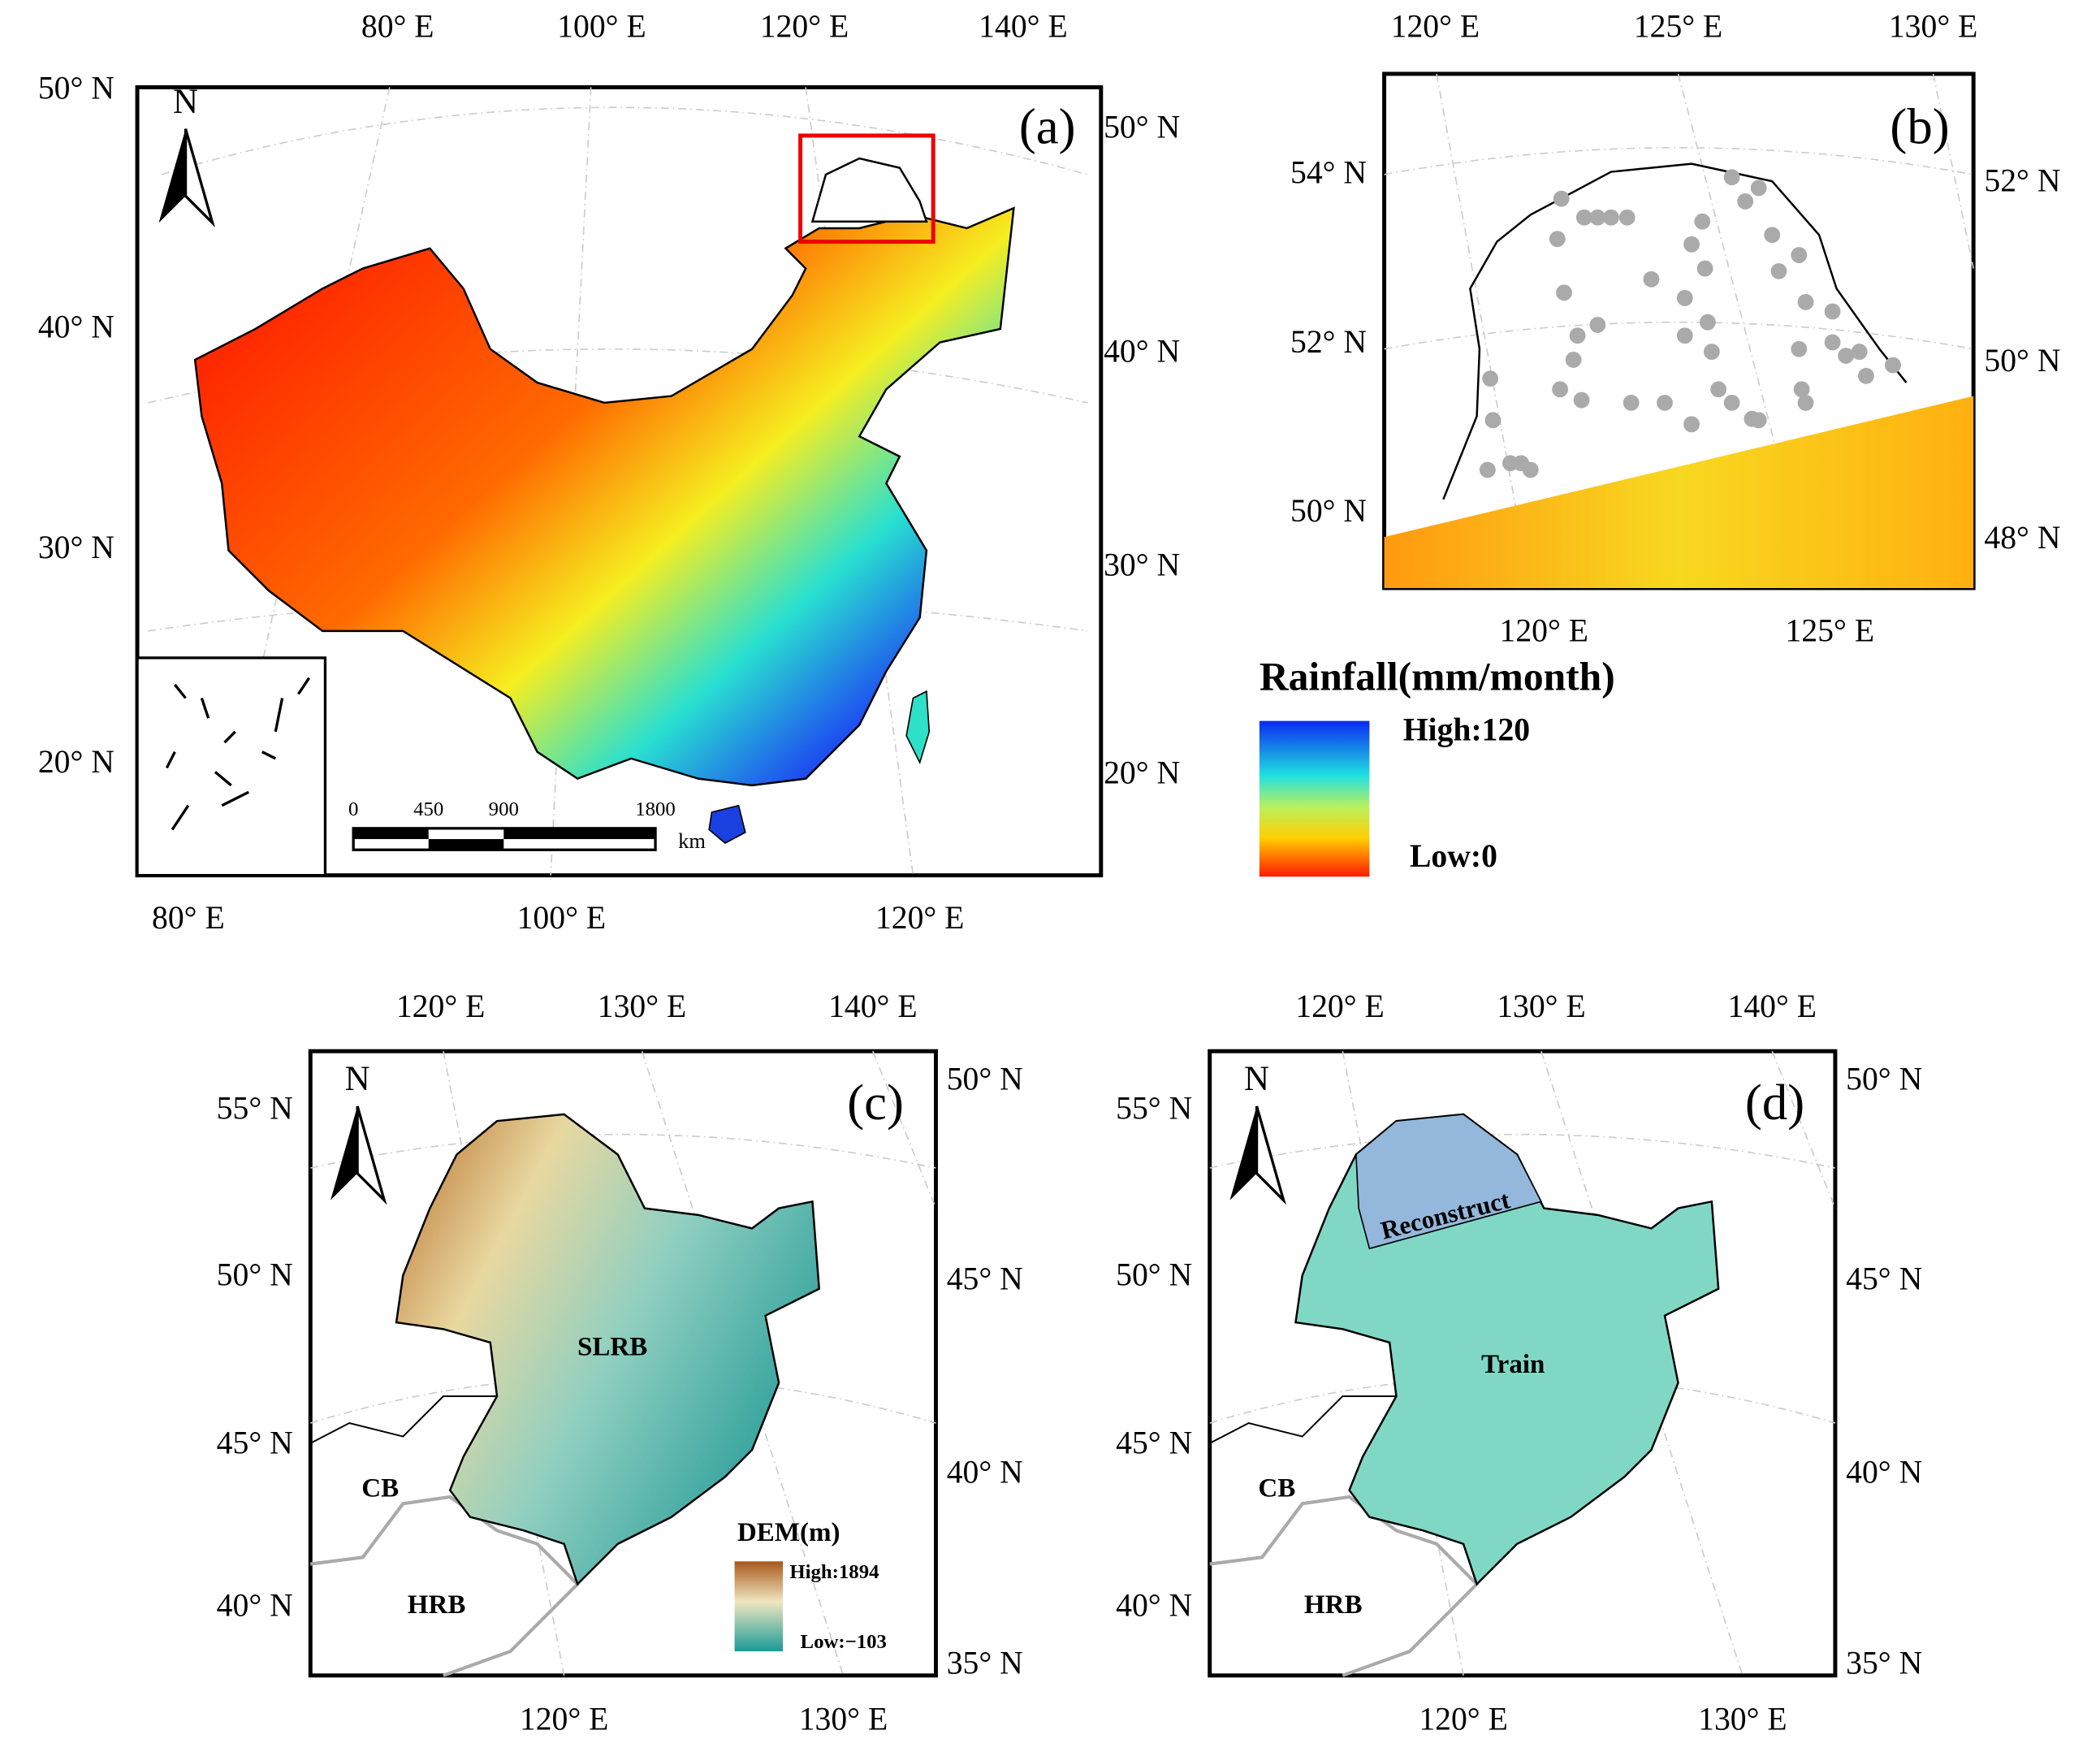 The height and width of the screenshot is (1752, 2100). I want to click on basin-outline, so click(1675, 331).